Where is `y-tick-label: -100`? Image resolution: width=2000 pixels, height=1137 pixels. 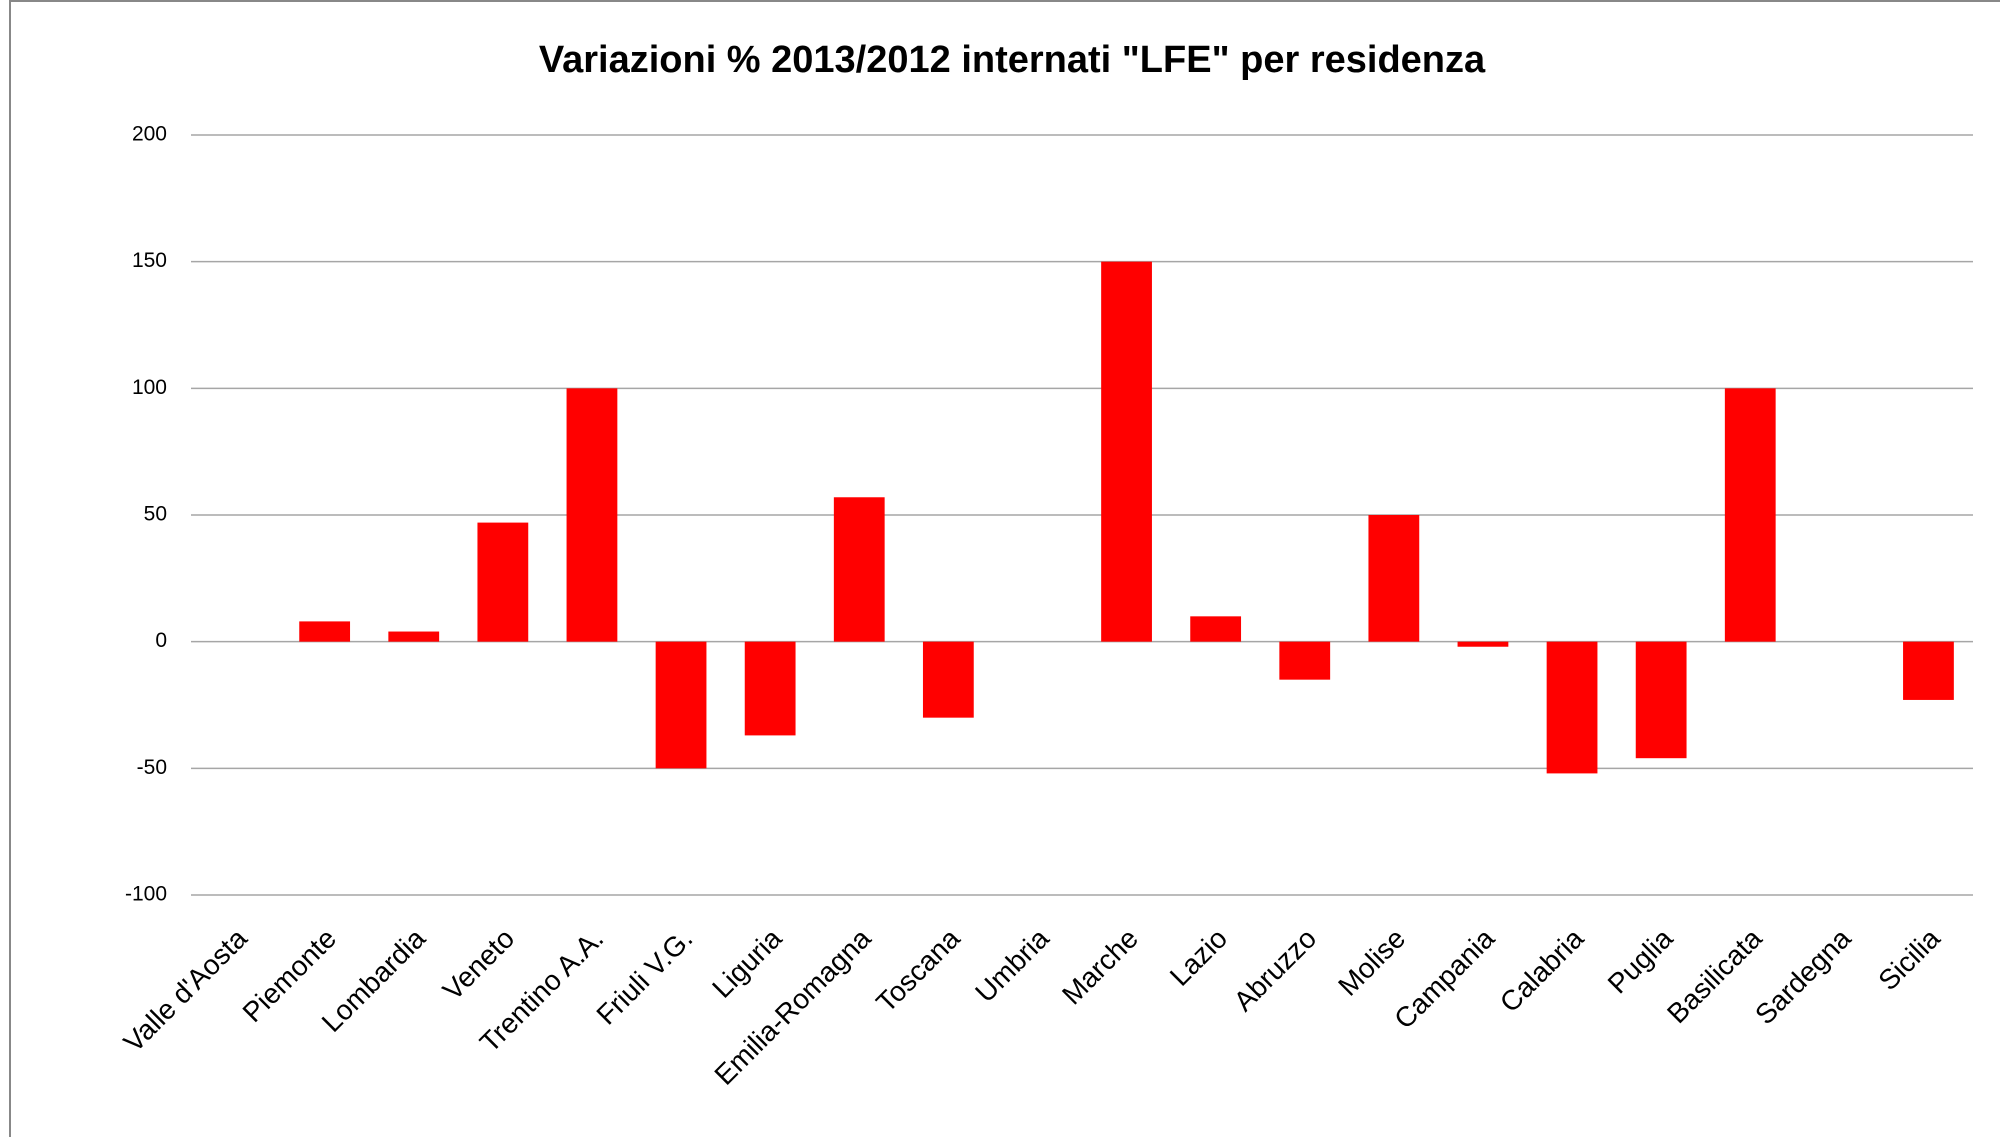 y-tick-label: -100 is located at coordinates (146, 894).